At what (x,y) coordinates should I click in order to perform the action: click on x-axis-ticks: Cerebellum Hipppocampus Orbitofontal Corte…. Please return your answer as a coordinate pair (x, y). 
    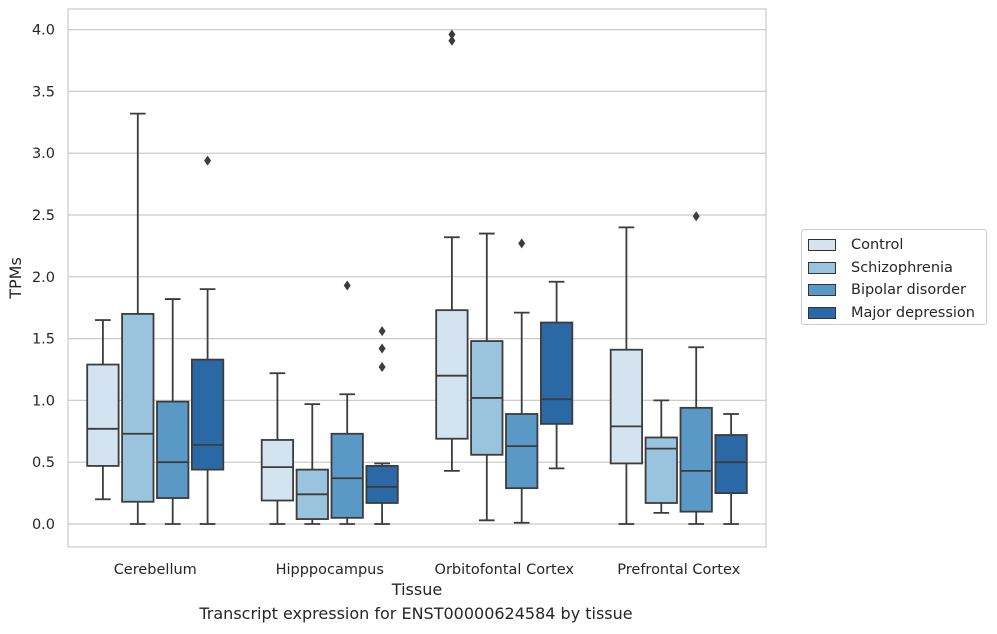
    Looking at the image, I should click on (427, 570).